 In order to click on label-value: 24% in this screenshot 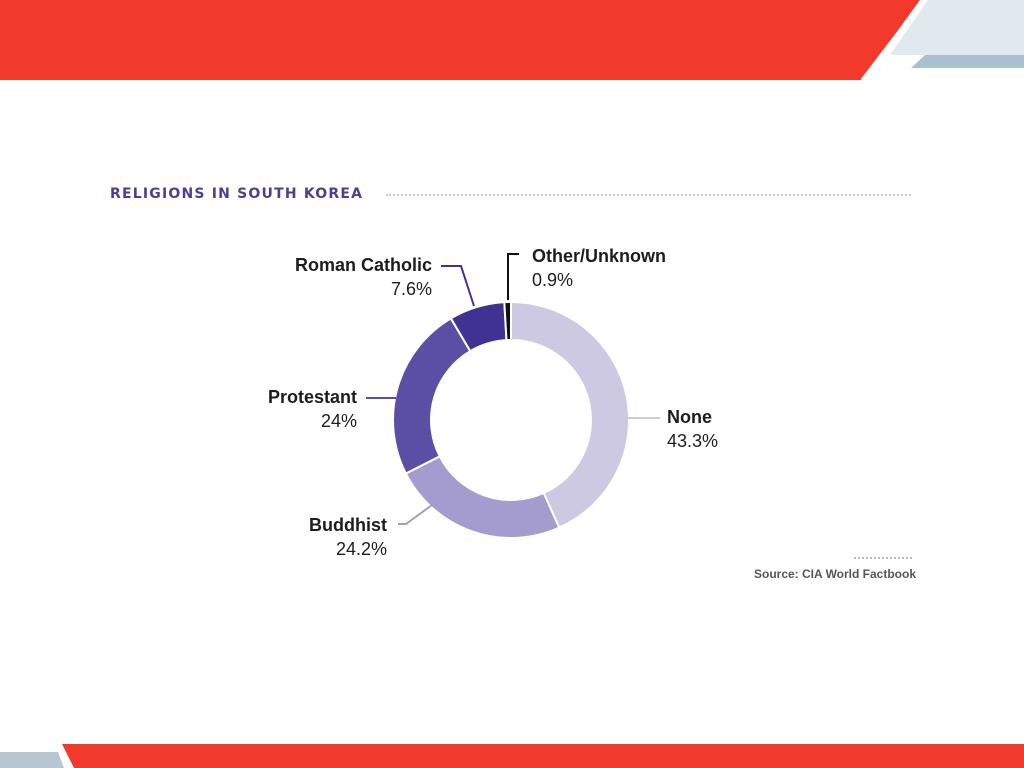, I will do `click(338, 421)`.